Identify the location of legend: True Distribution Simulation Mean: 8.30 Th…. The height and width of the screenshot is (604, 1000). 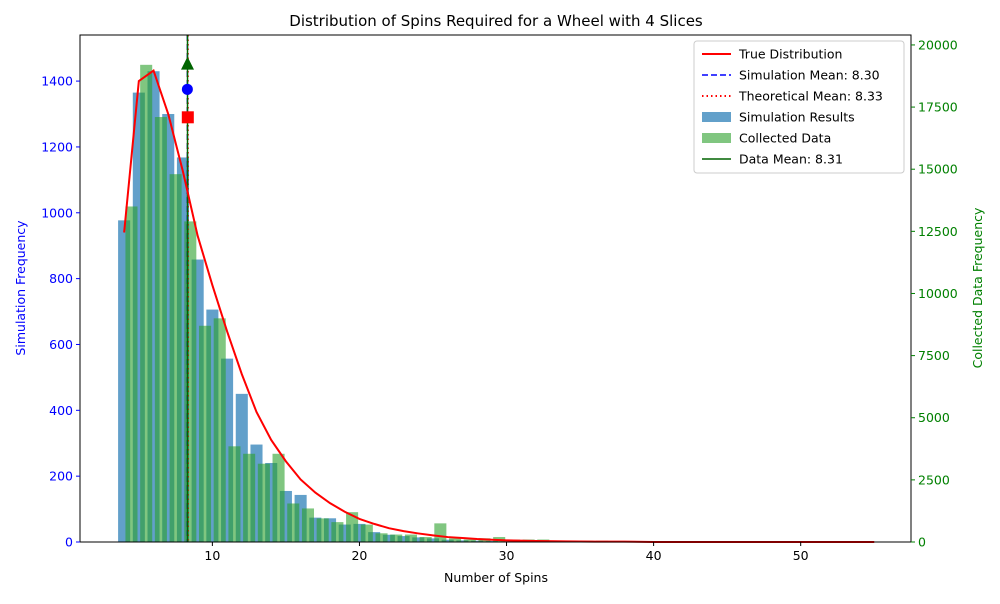
(799, 107).